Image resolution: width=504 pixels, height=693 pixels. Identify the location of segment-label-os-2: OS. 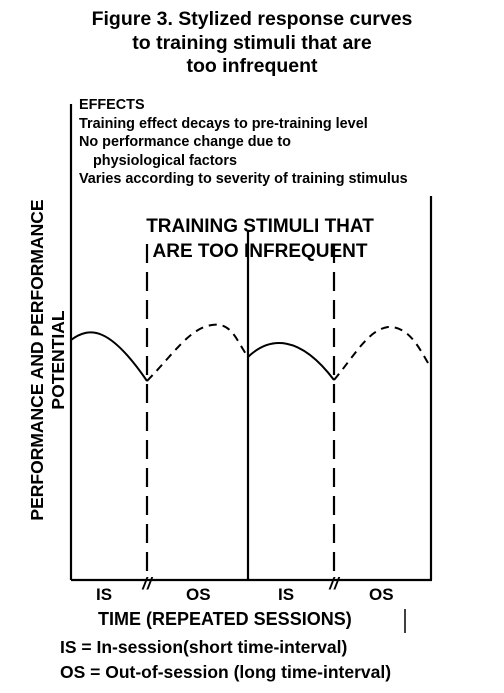
(381, 594).